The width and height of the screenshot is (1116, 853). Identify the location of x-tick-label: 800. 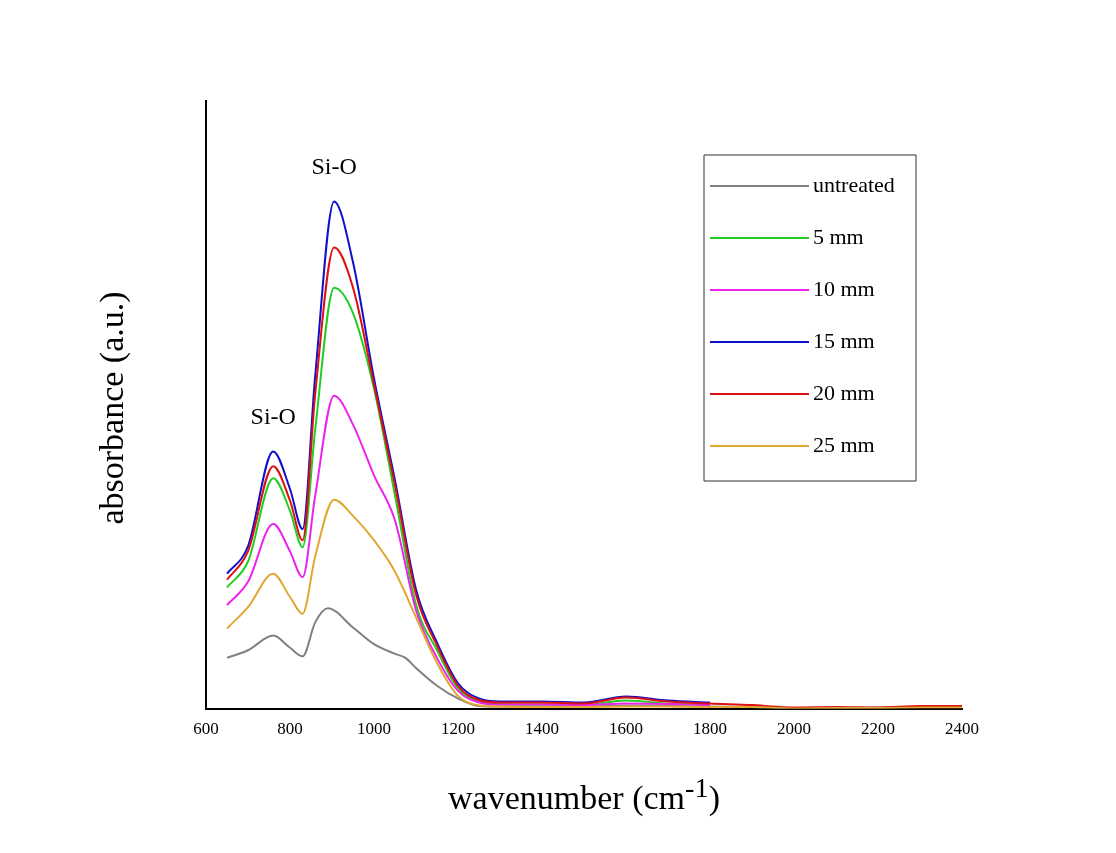
(290, 729).